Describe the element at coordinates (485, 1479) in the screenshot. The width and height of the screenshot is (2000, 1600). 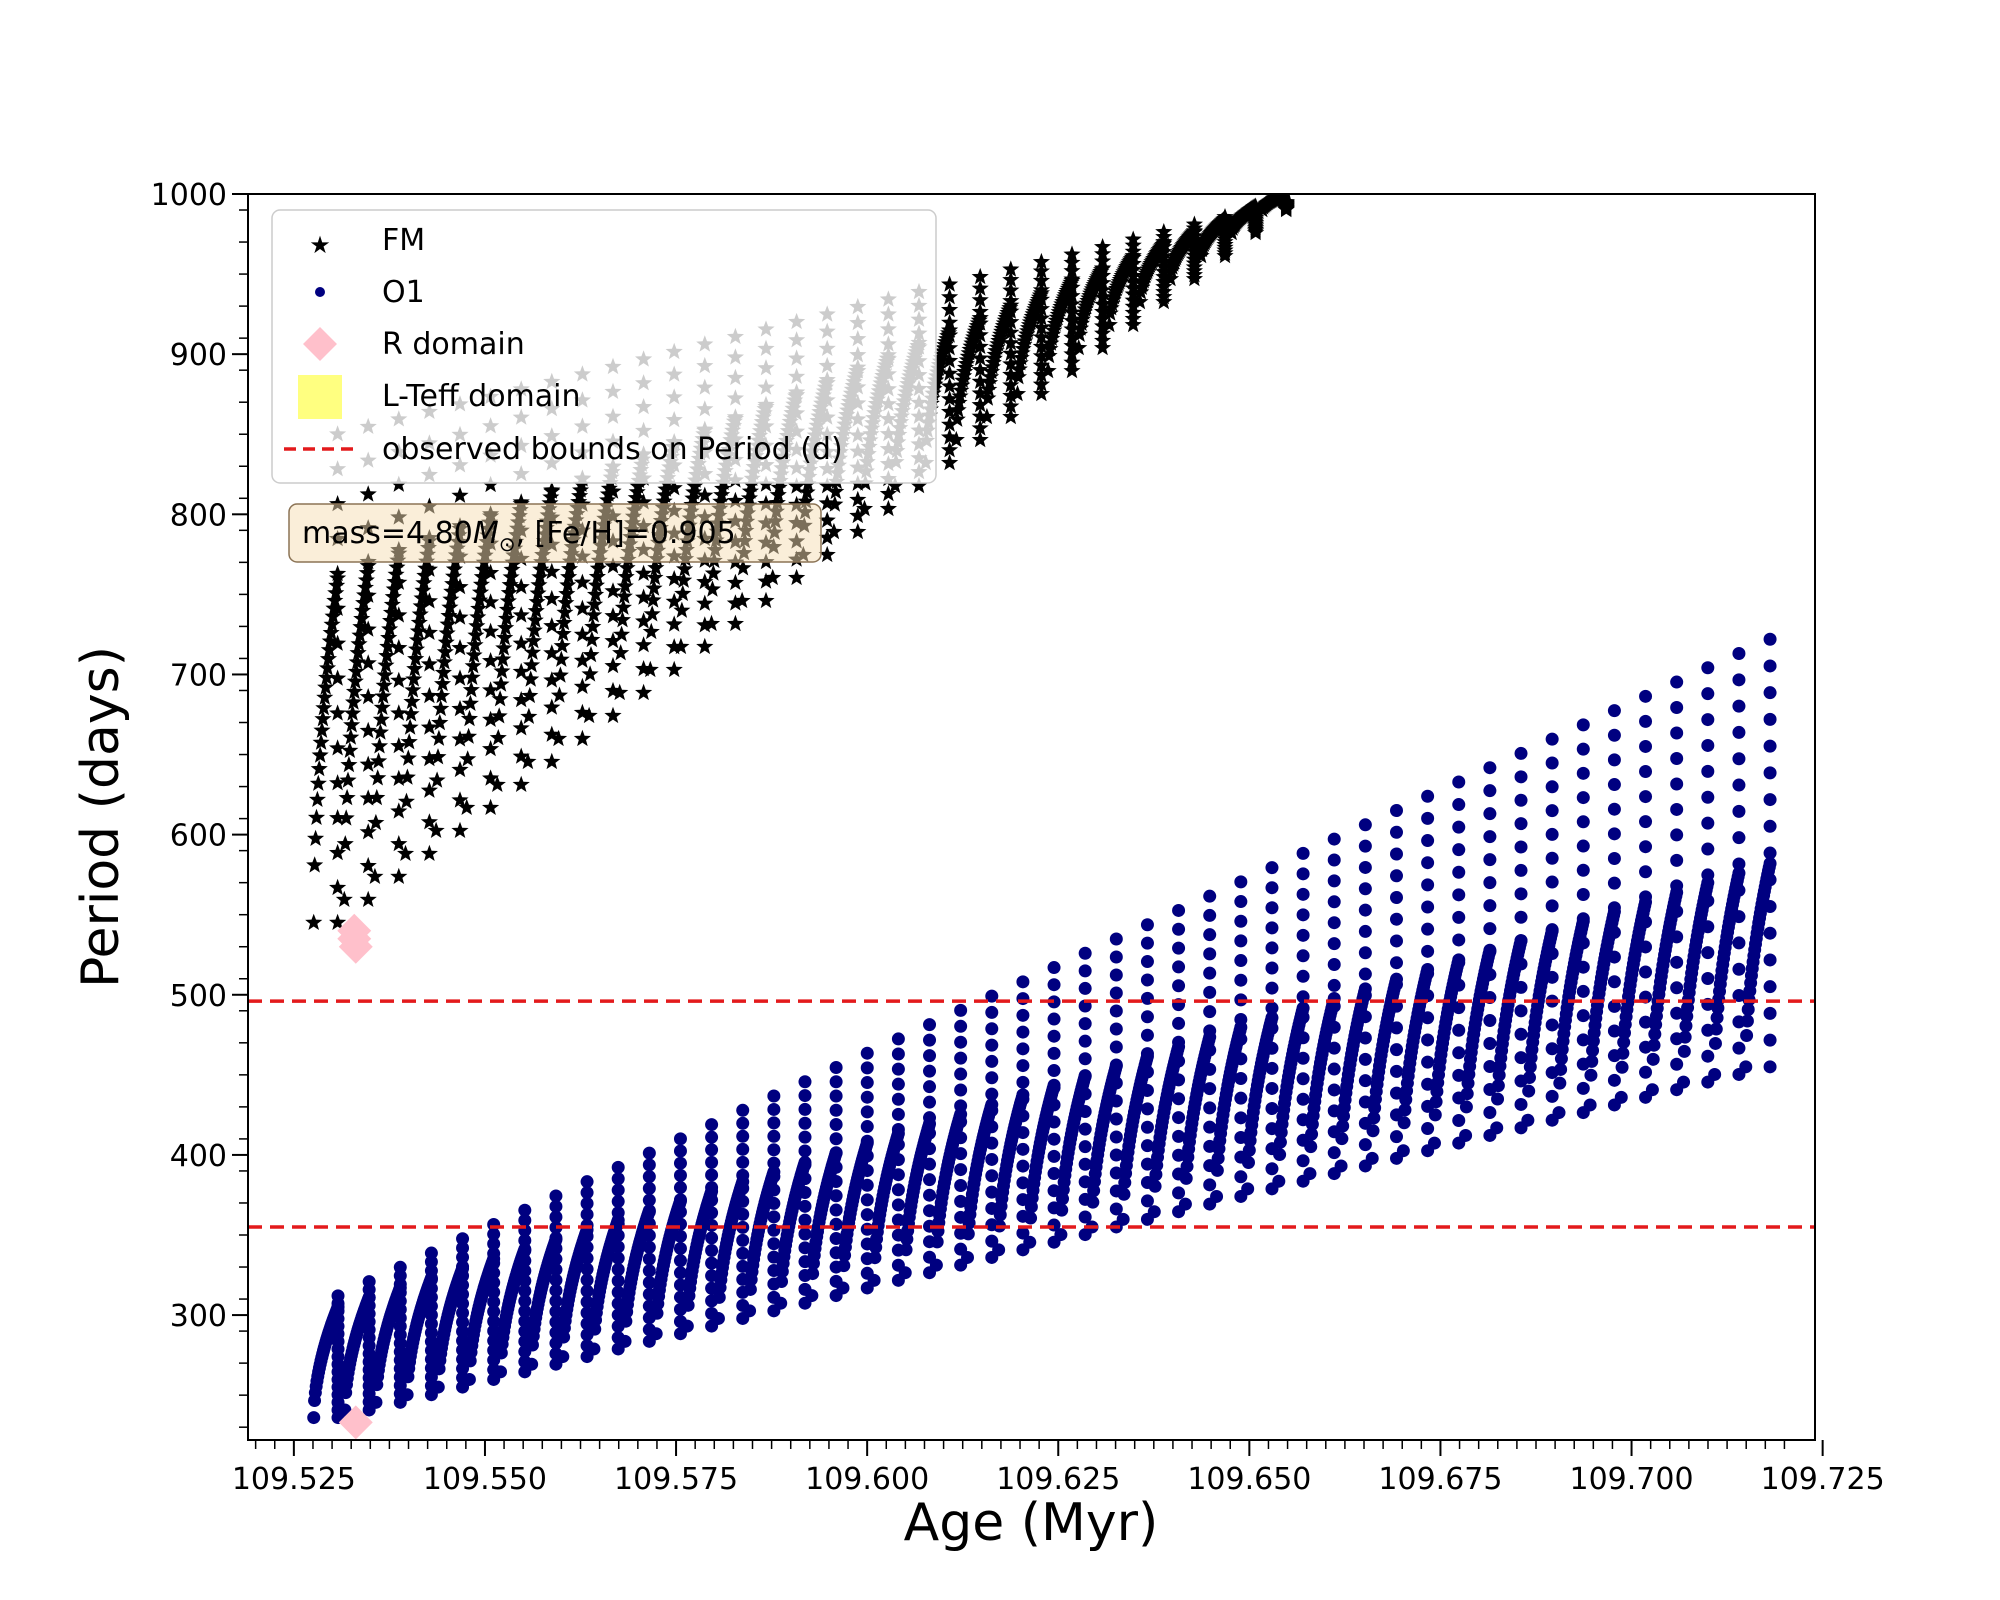
I see `x-tick-label: 109.550` at that location.